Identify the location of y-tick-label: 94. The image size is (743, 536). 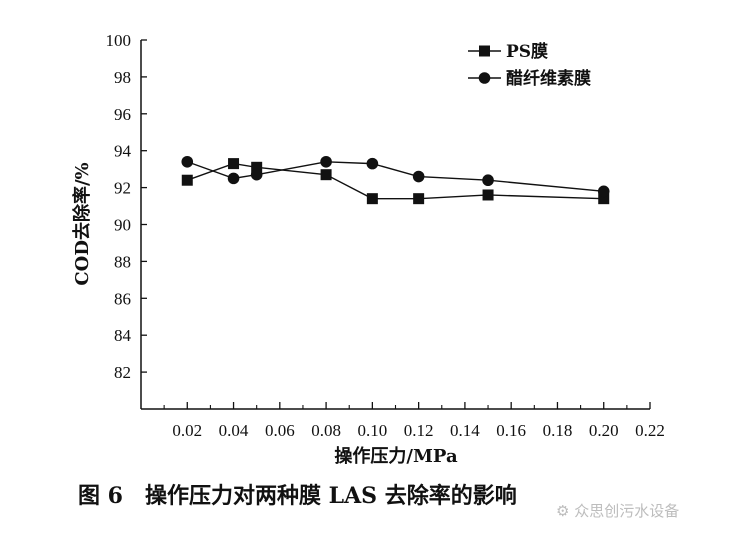
(123, 151).